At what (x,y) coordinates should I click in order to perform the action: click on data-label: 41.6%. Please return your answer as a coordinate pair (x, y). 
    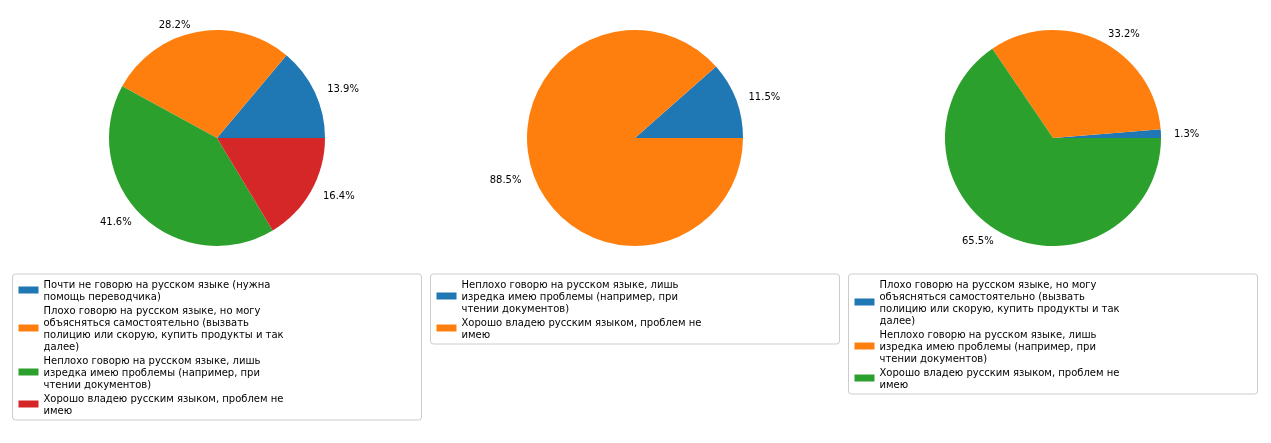
    Looking at the image, I should click on (115, 222).